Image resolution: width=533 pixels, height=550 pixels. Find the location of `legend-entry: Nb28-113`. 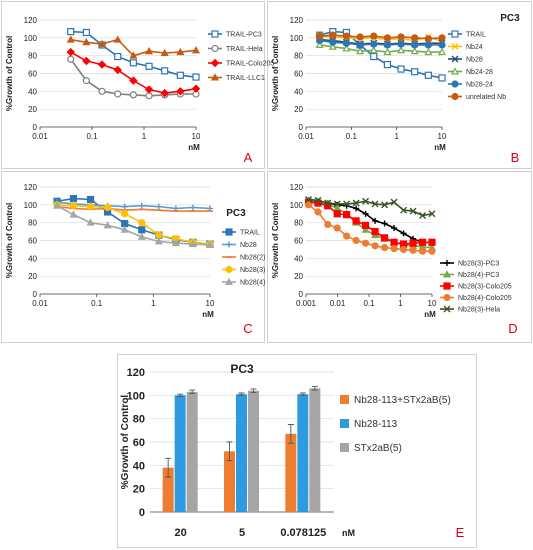

legend-entry: Nb28-113 is located at coordinates (369, 424).